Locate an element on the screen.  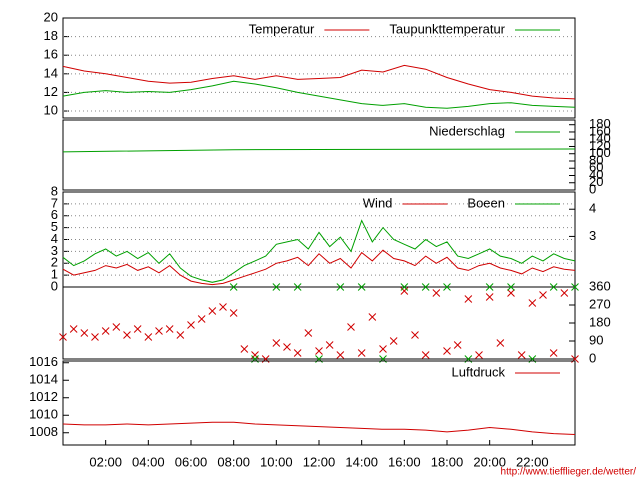
y-tick-label: 14 is located at coordinates (51, 72).